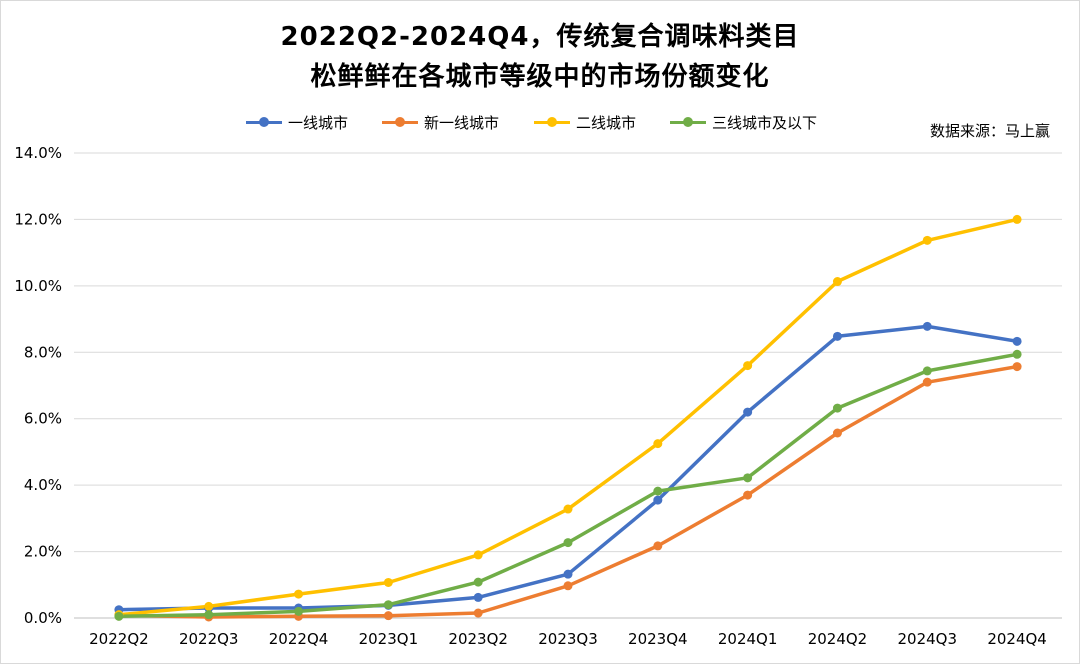  Describe the element at coordinates (400, 122) in the screenshot. I see `legend-swatch-new-tier1` at that location.